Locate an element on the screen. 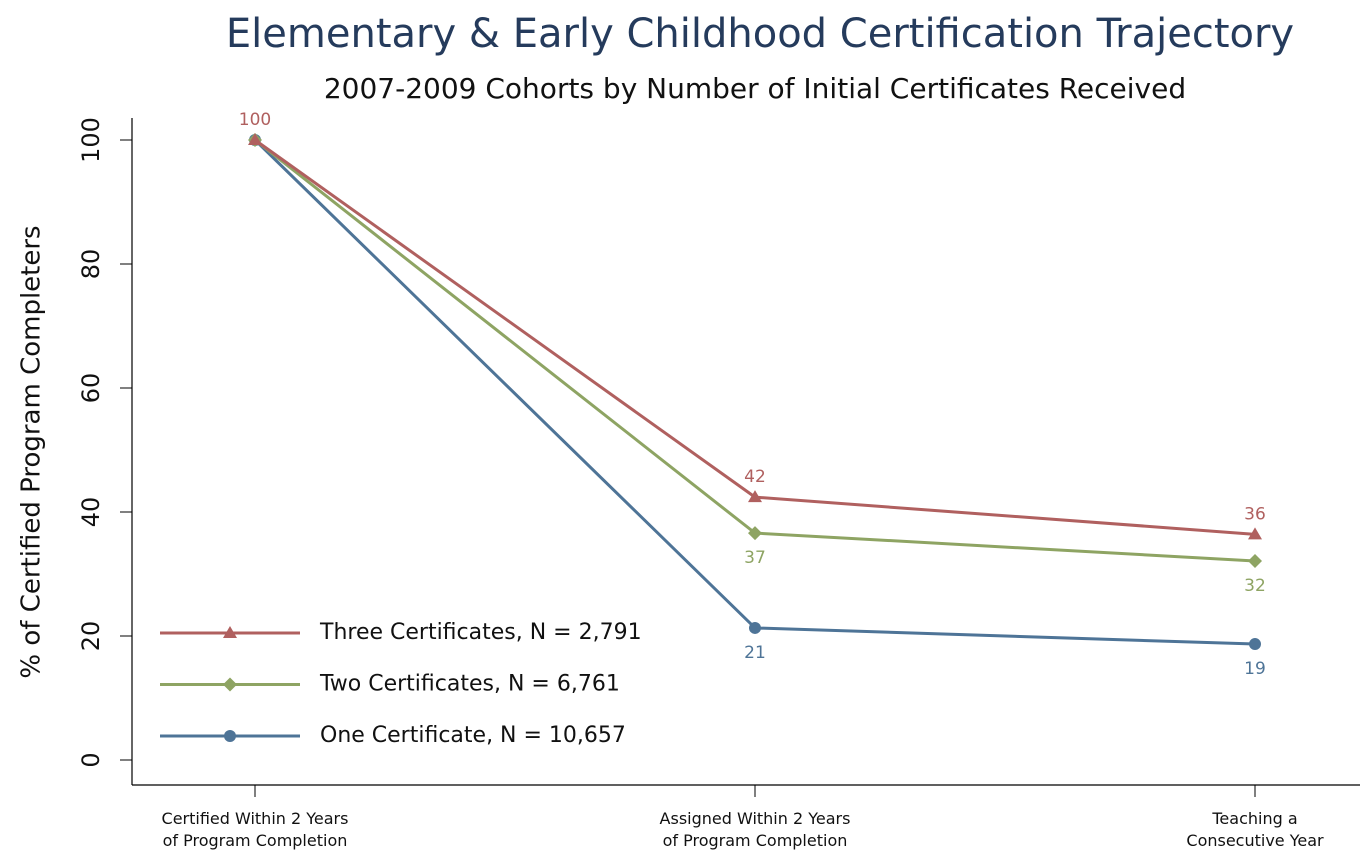 The height and width of the screenshot is (853, 1364). data-label: 37 is located at coordinates (755, 558).